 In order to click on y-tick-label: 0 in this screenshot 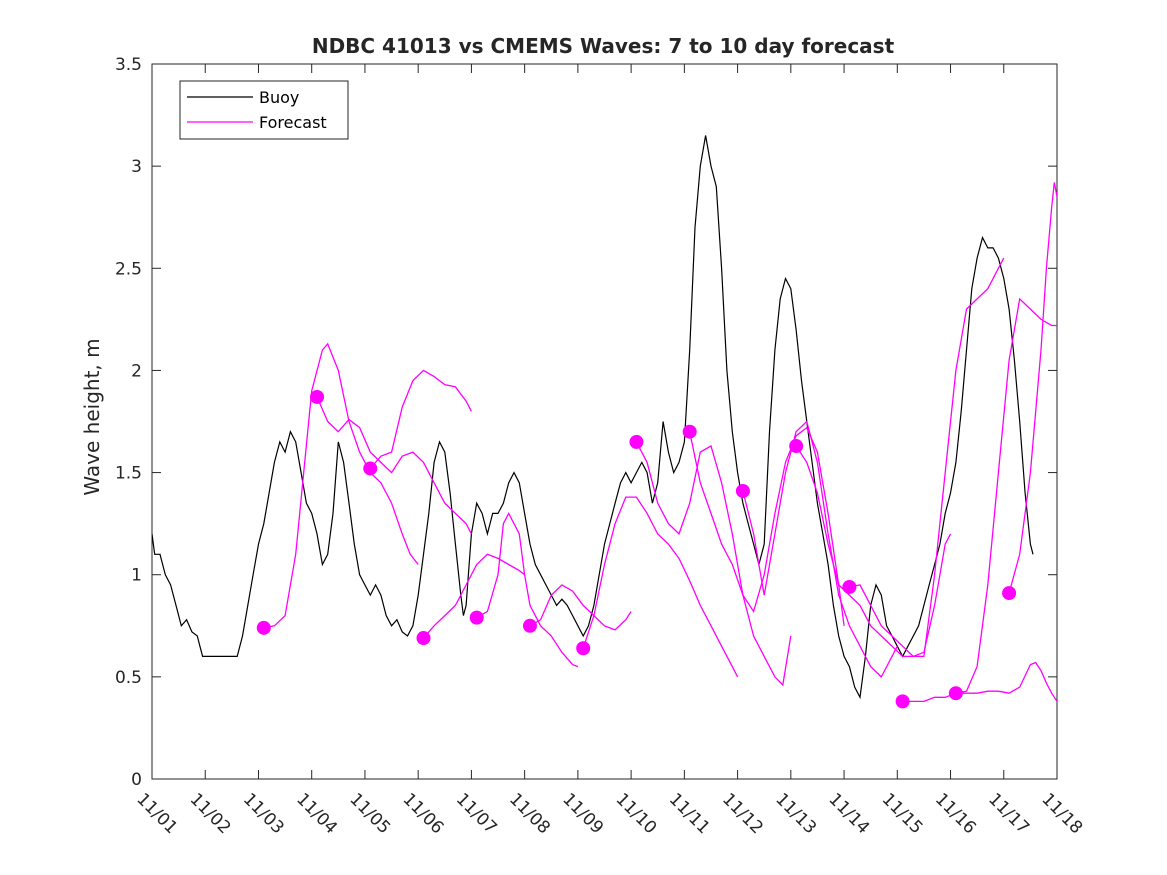, I will do `click(136, 780)`.